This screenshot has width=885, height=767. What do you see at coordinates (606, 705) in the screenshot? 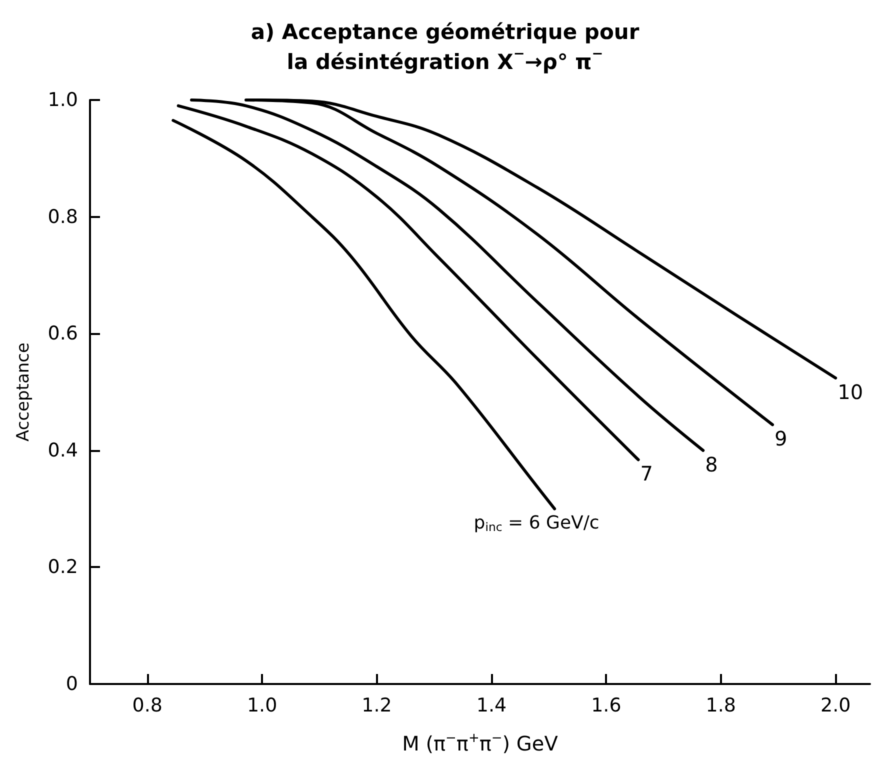
I see `x-tick-label: 1.6` at bounding box center [606, 705].